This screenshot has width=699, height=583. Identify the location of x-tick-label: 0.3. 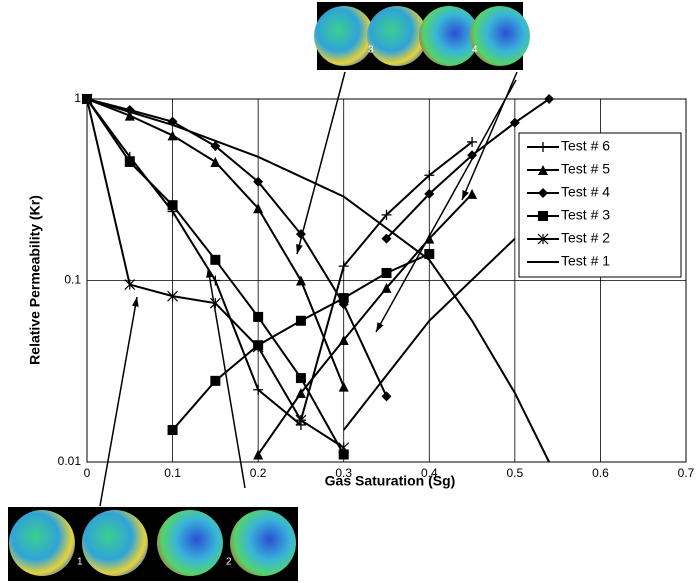
(343, 473).